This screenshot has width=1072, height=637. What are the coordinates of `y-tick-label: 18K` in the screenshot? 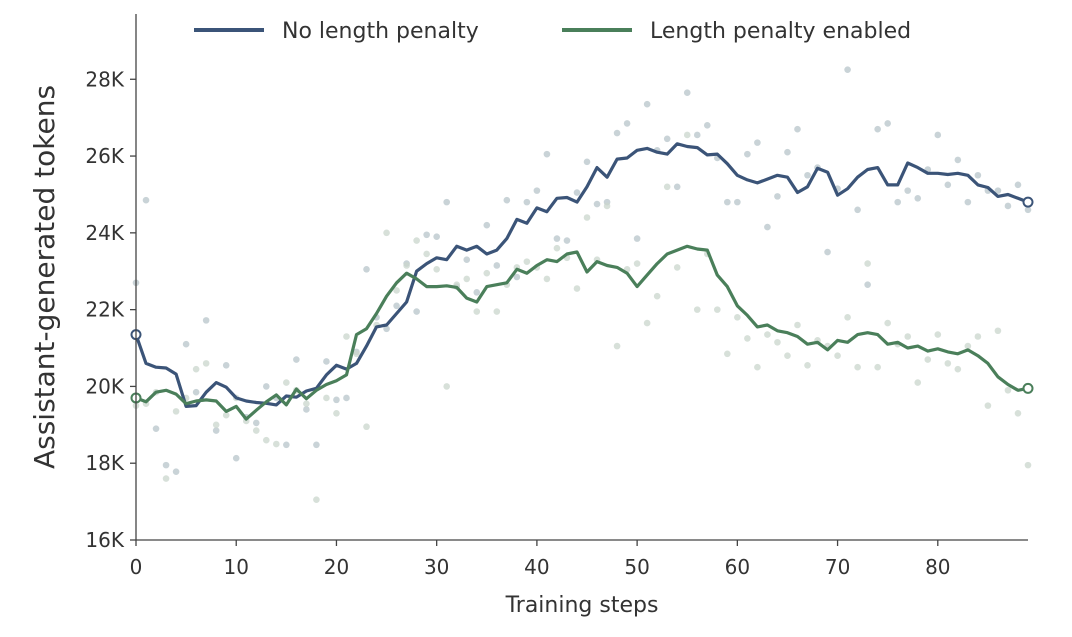 It's located at (104, 463).